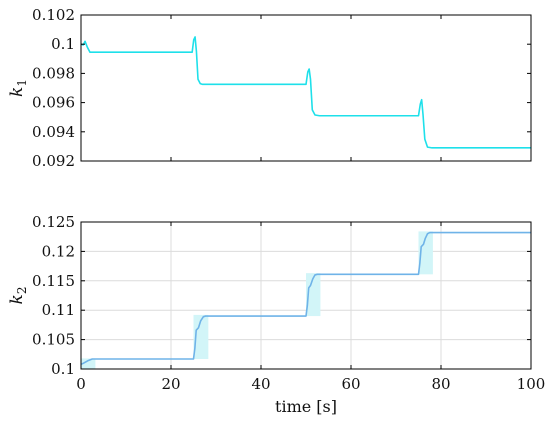  Describe the element at coordinates (440, 384) in the screenshot. I see `k2-xtick-label: 80` at that location.